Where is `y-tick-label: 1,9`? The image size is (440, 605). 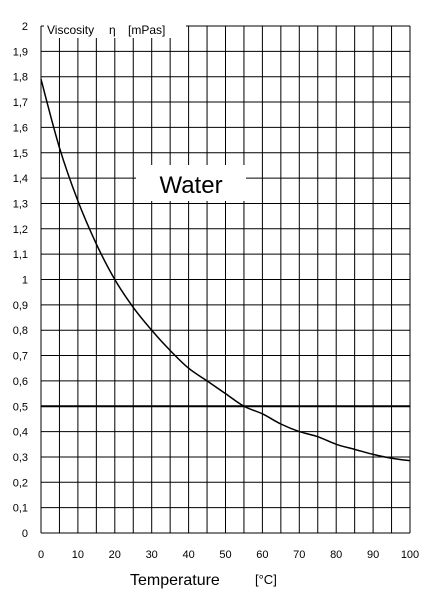 y-tick-label: 1,9 is located at coordinates (20, 52).